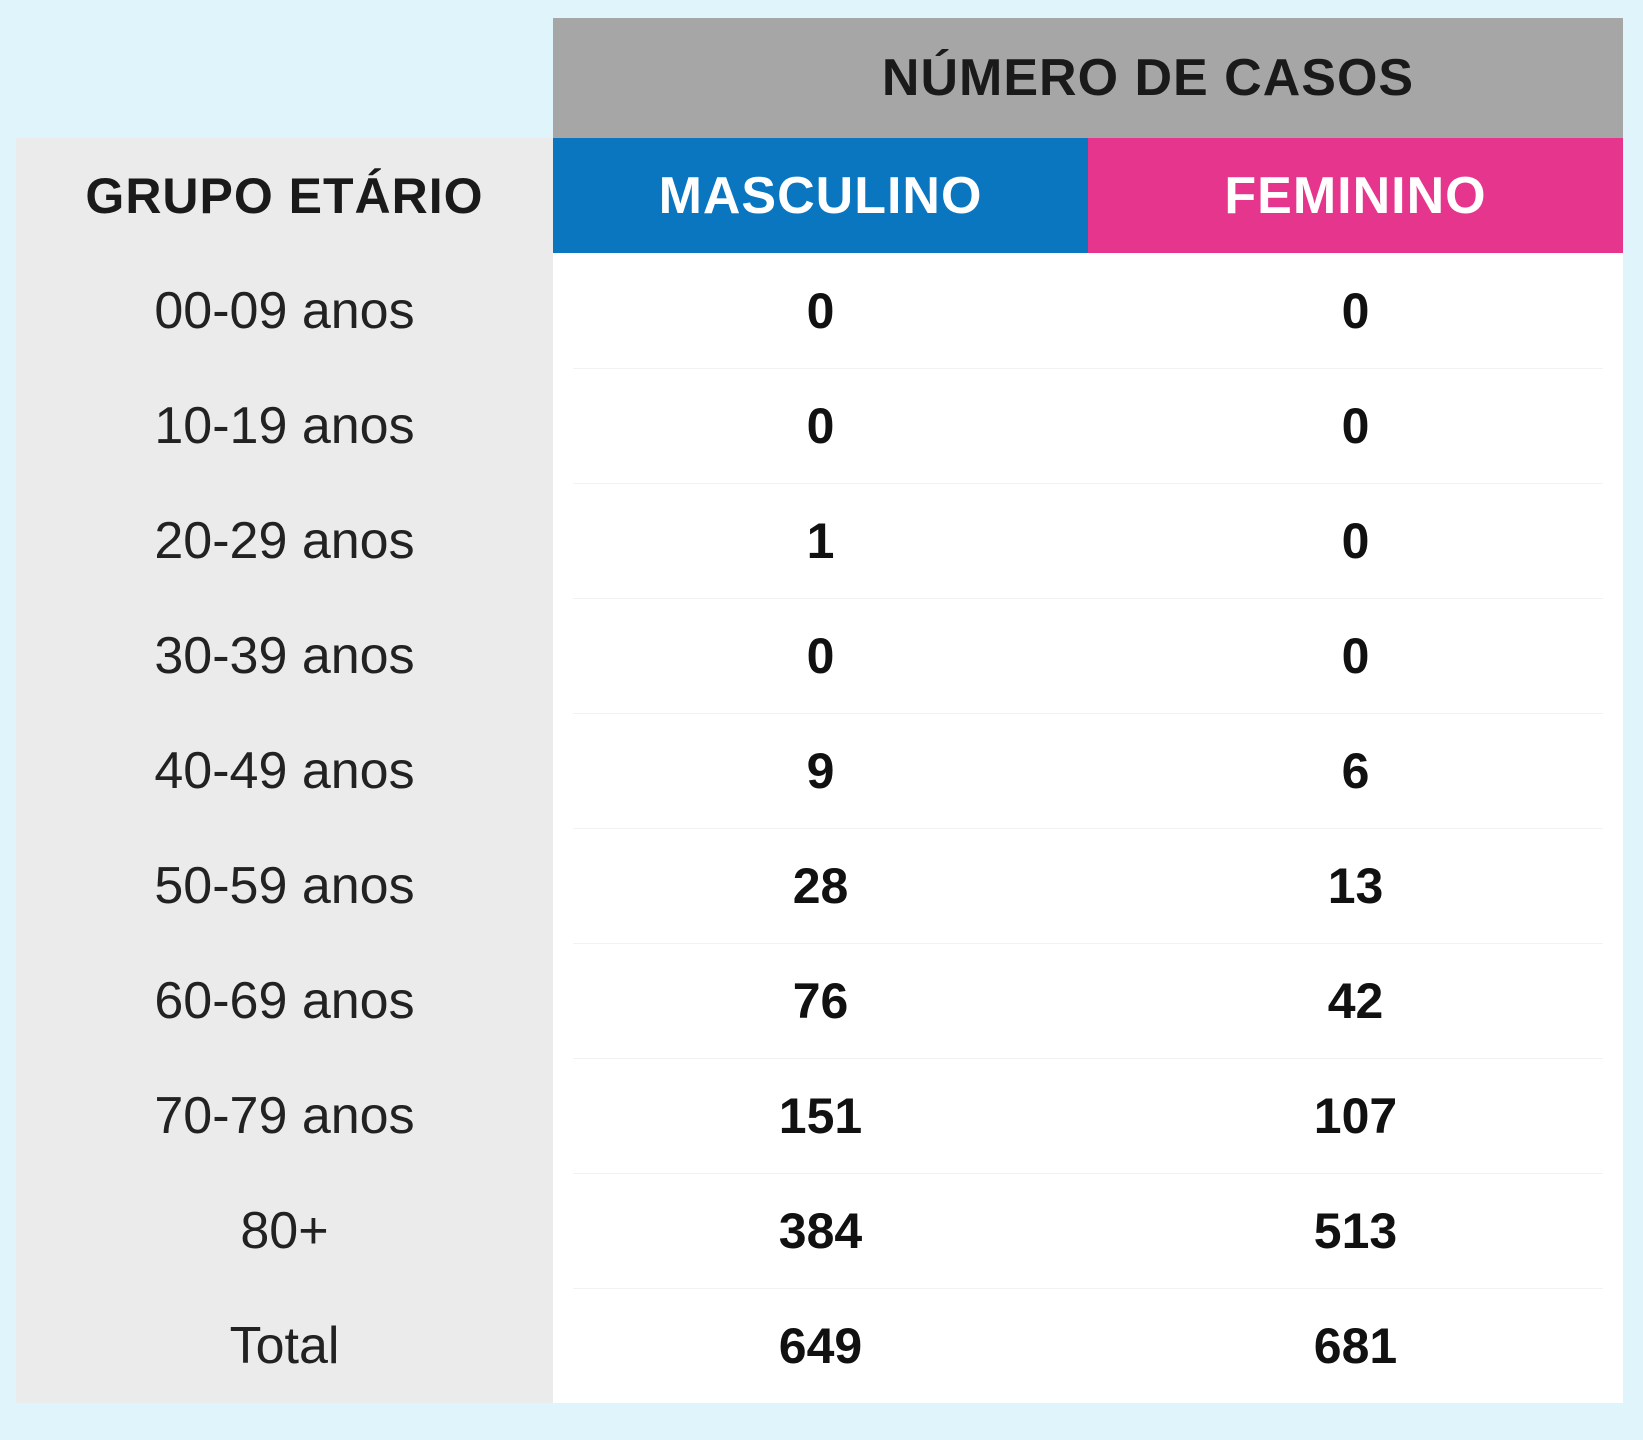 The height and width of the screenshot is (1440, 1643). Describe the element at coordinates (1355, 1115) in the screenshot. I see `female-count-cell: 107` at that location.